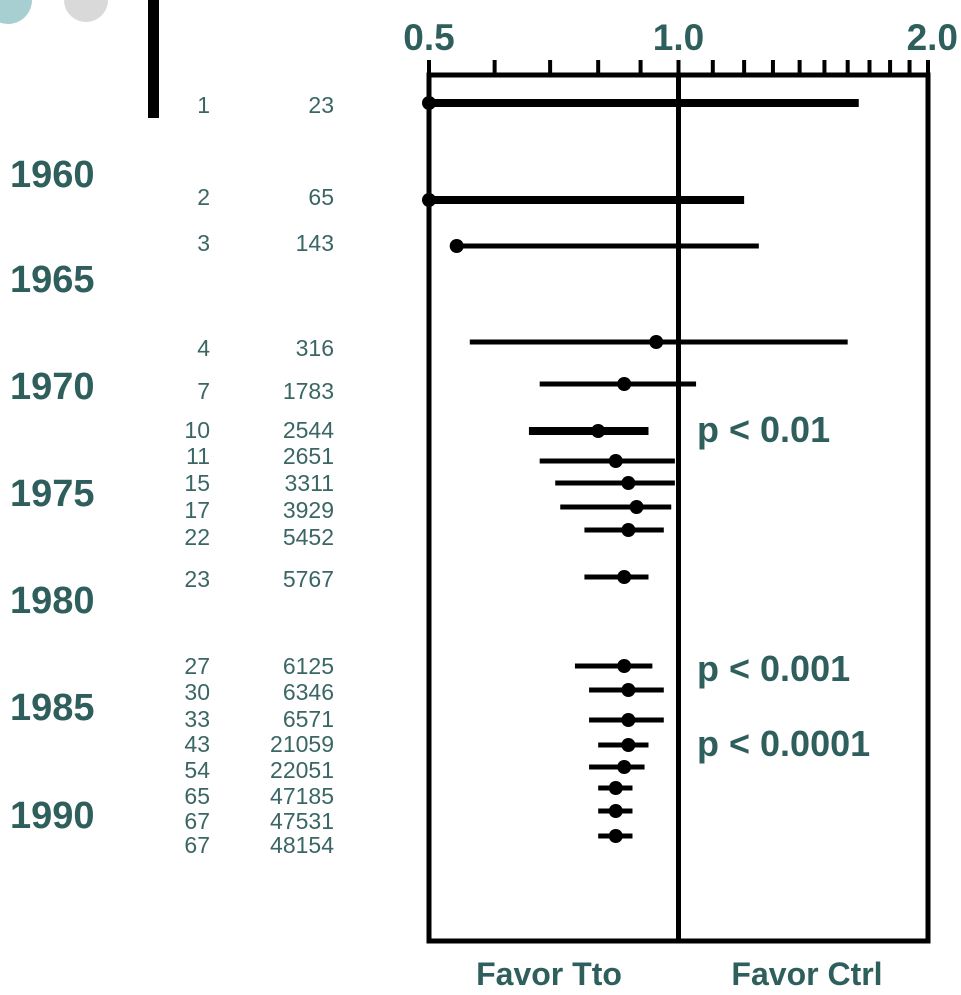 This screenshot has height=995, width=961. Describe the element at coordinates (52, 708) in the screenshot. I see `year-label: 1985` at that location.